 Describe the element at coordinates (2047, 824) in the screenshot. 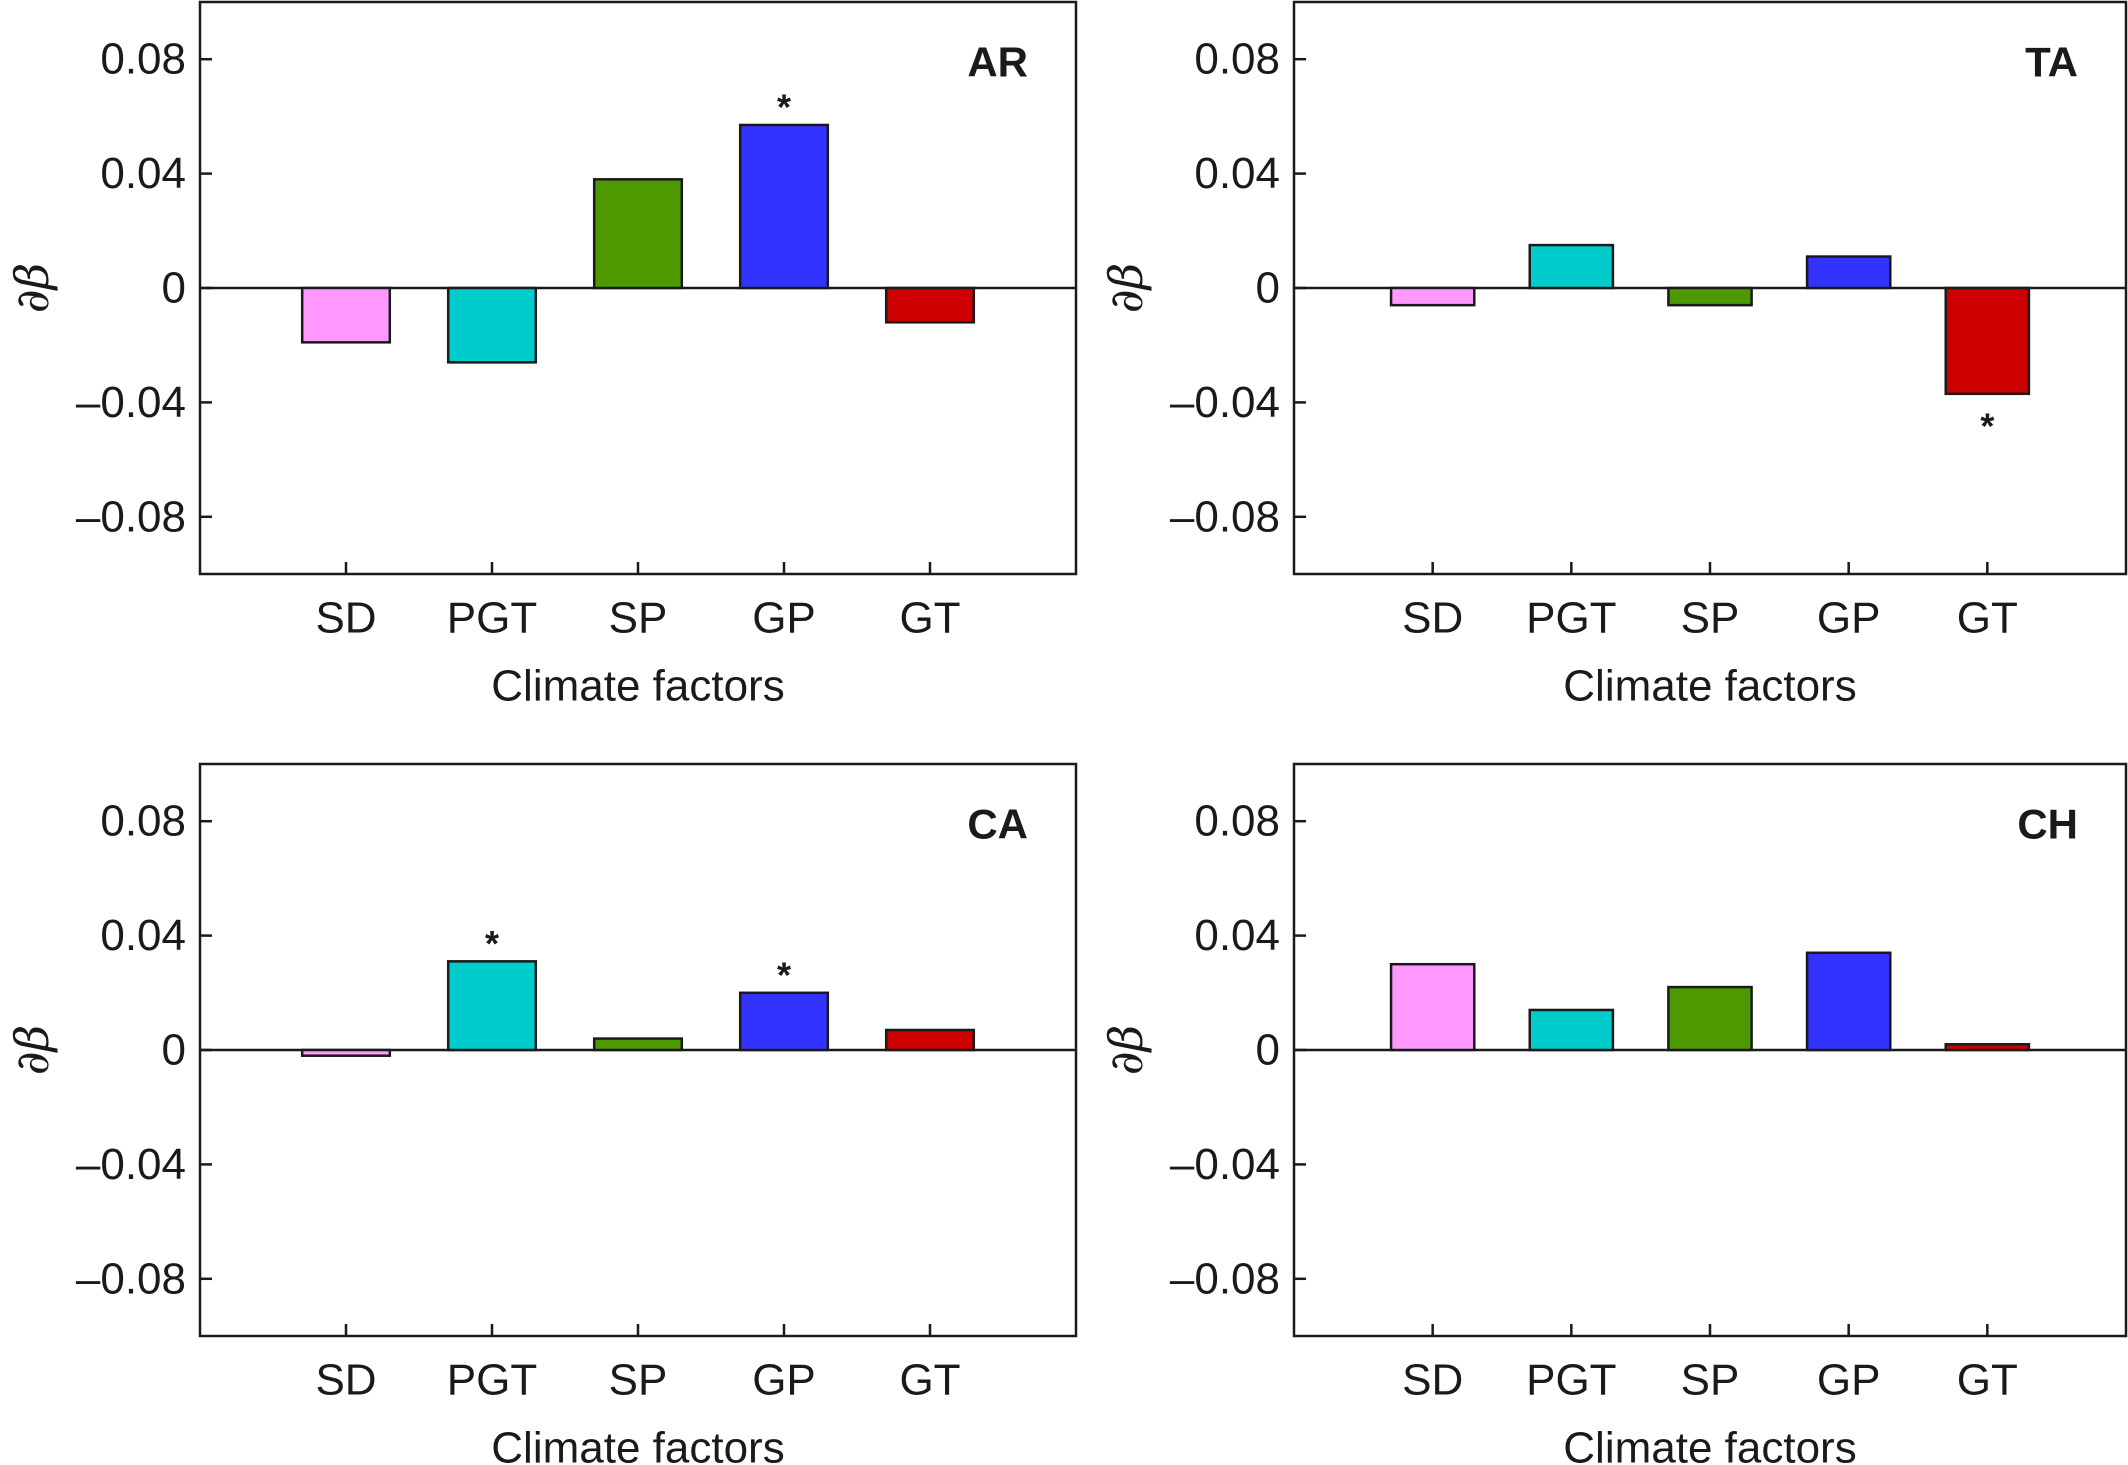

I see `panel-label: CH` at that location.